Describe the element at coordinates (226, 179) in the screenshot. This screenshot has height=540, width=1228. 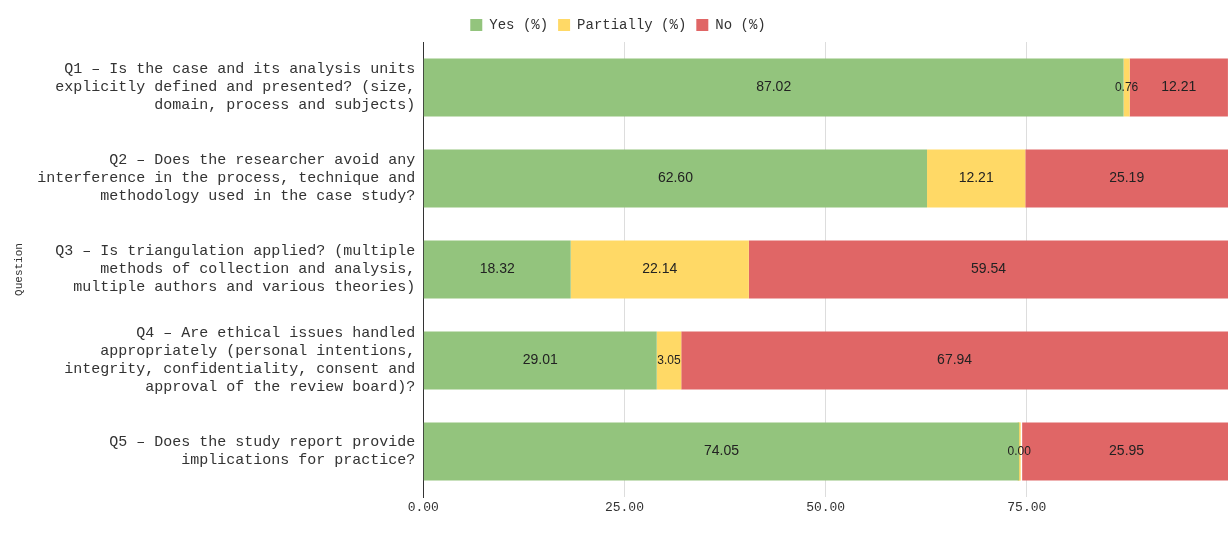
I see `y-tick-label: Q2 – Does the researcher avoid any interference in the process, technique and methodology used in the case study?` at that location.